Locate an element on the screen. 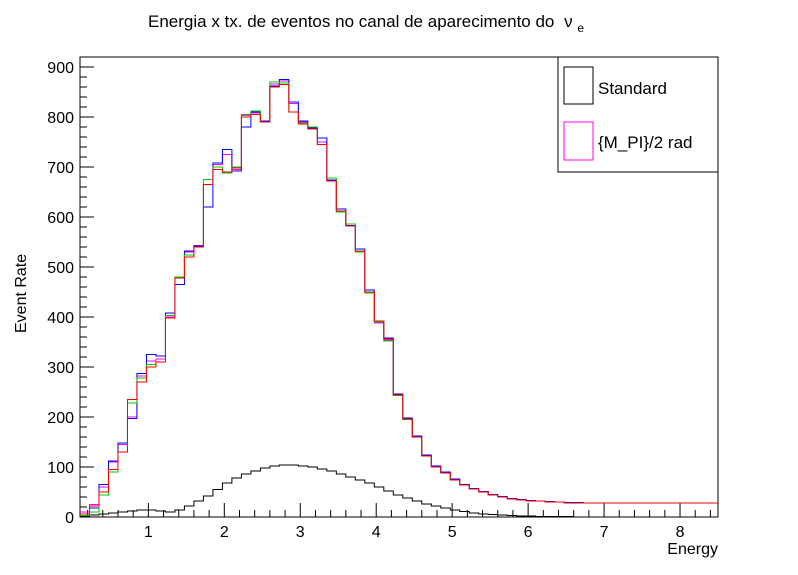 The image size is (798, 575). x-tick-label: 1 is located at coordinates (148, 532).